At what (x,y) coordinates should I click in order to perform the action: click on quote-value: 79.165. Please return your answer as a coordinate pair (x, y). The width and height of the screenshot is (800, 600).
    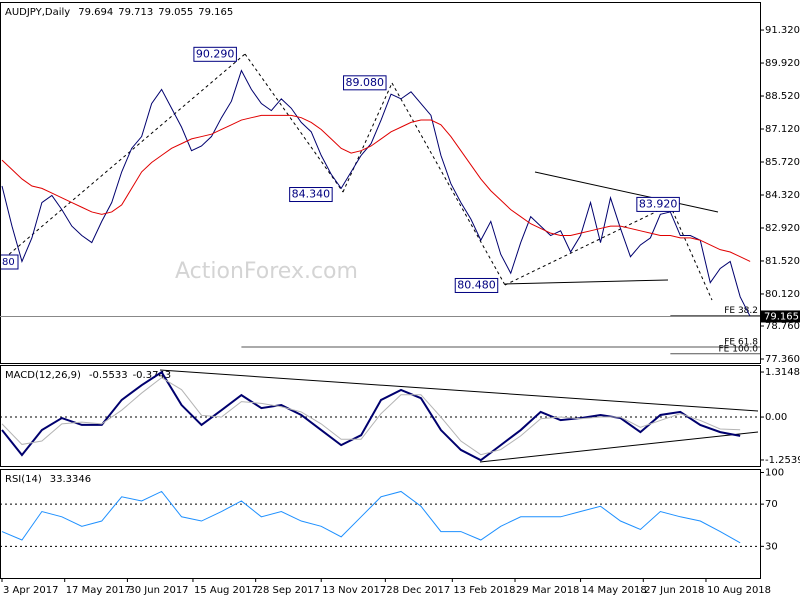
    Looking at the image, I should click on (215, 12).